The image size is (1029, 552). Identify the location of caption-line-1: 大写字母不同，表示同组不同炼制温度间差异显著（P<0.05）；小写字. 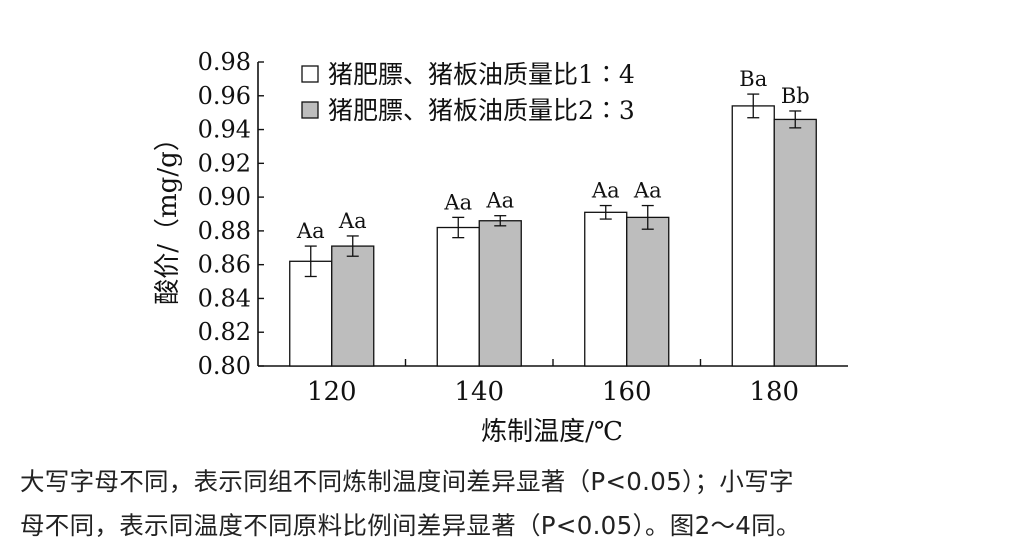
(407, 481).